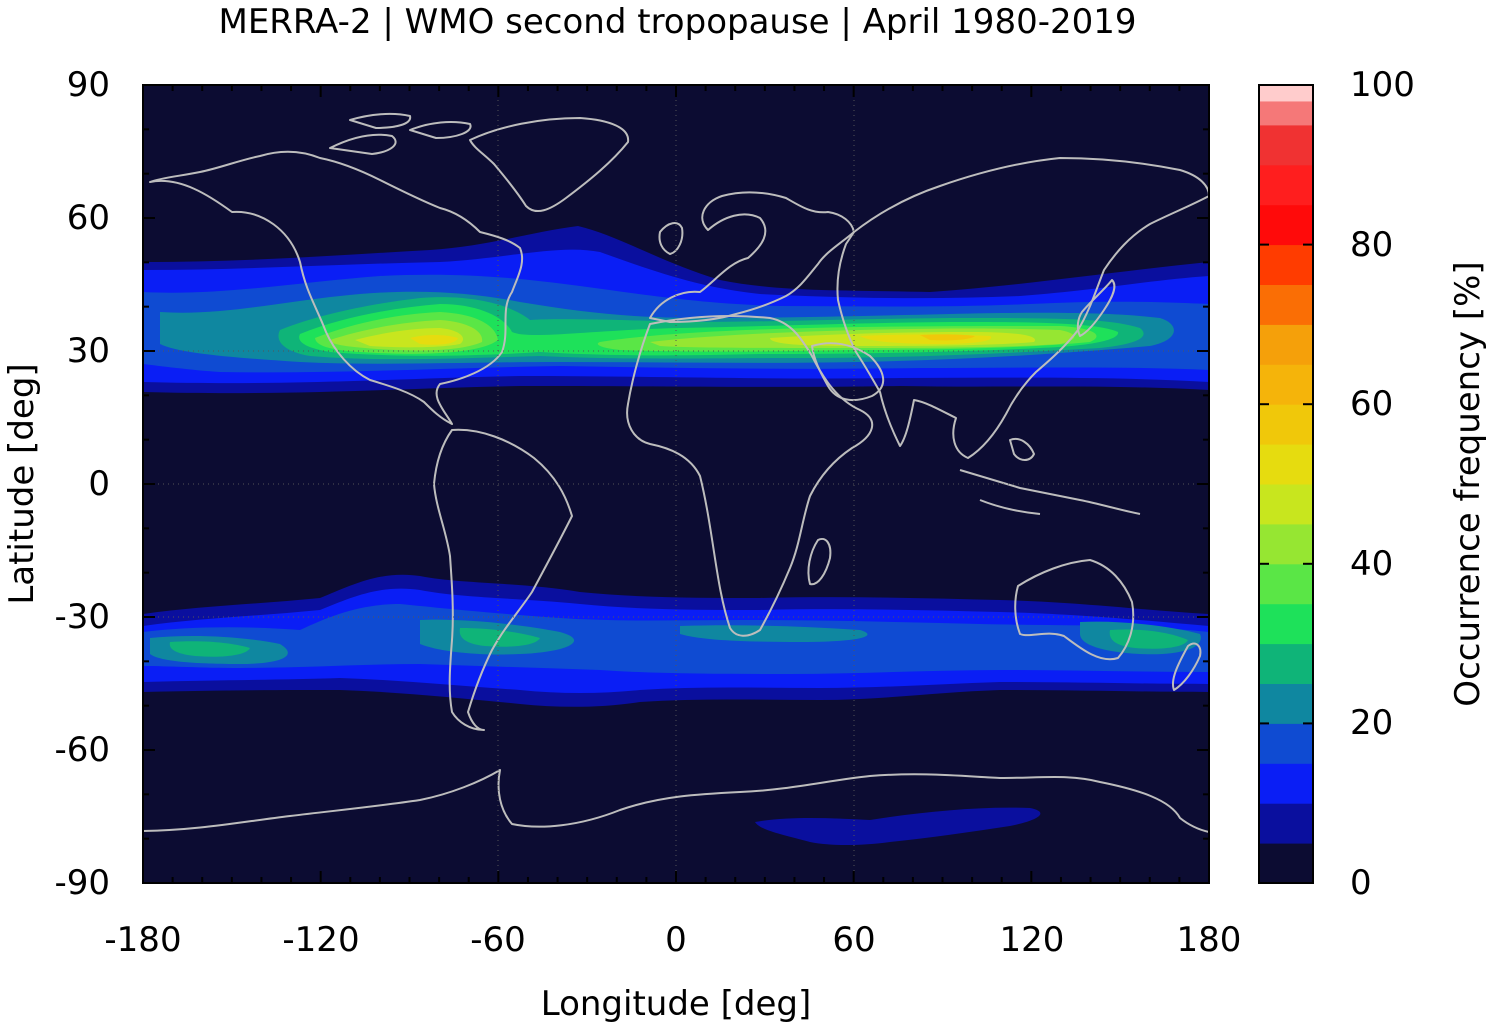 The image size is (1495, 1029). I want to click on antarctic-band, so click(898, 826).